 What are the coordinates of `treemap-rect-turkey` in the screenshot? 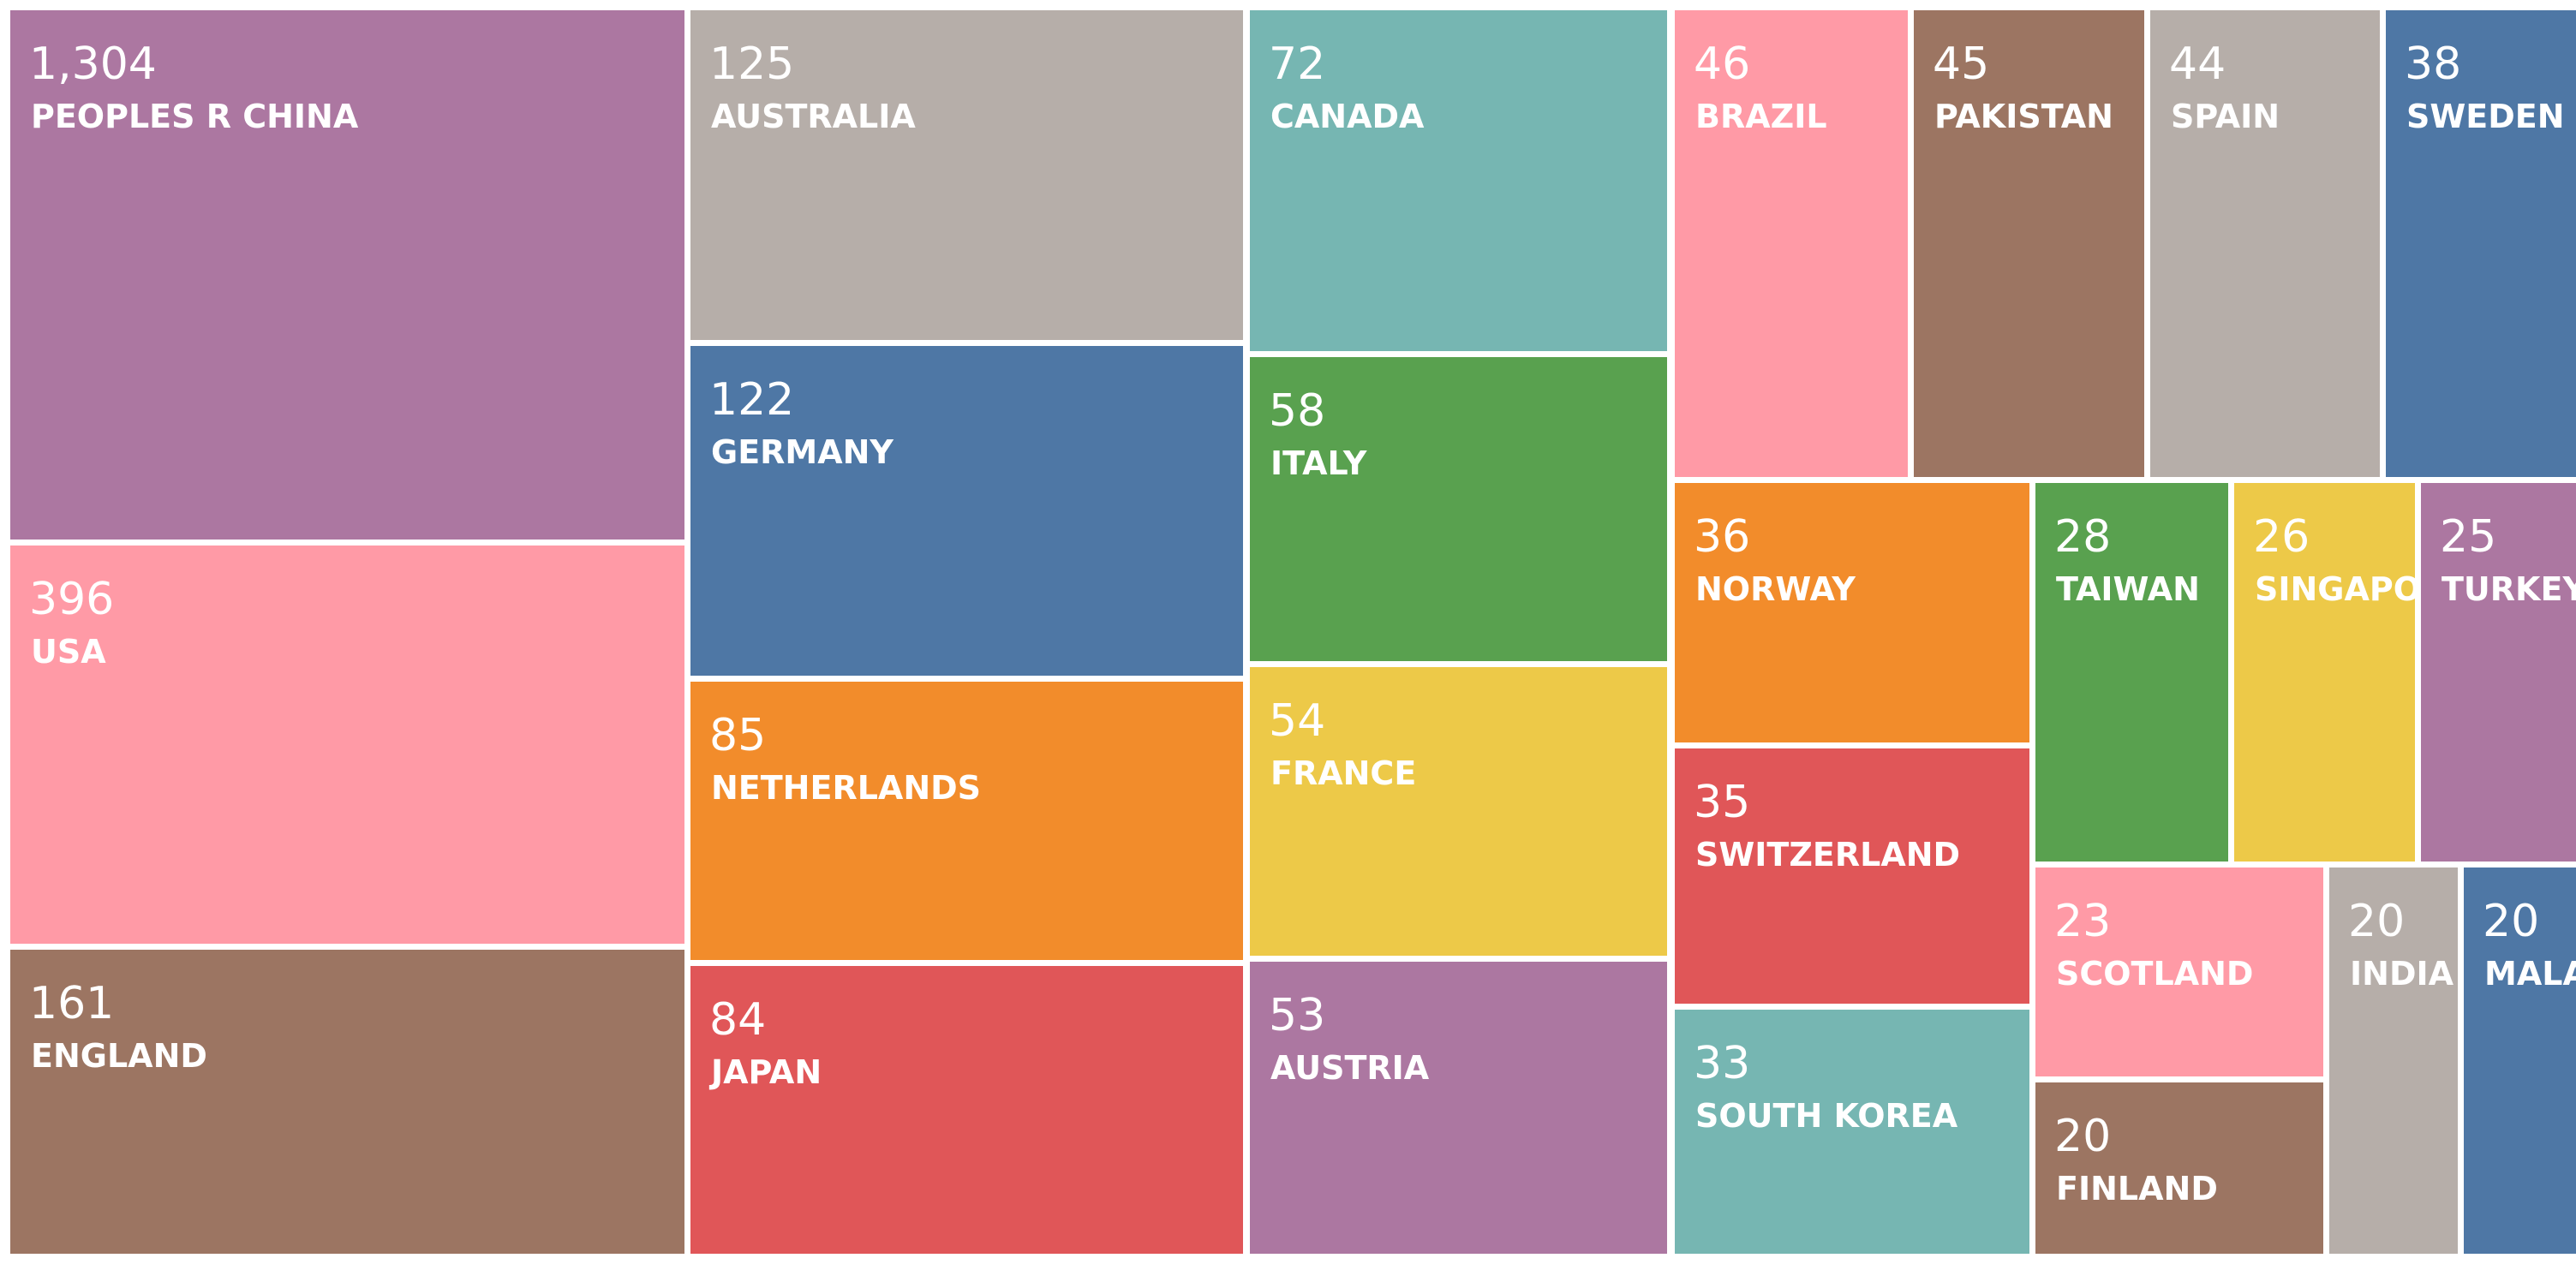 It's located at (2499, 672).